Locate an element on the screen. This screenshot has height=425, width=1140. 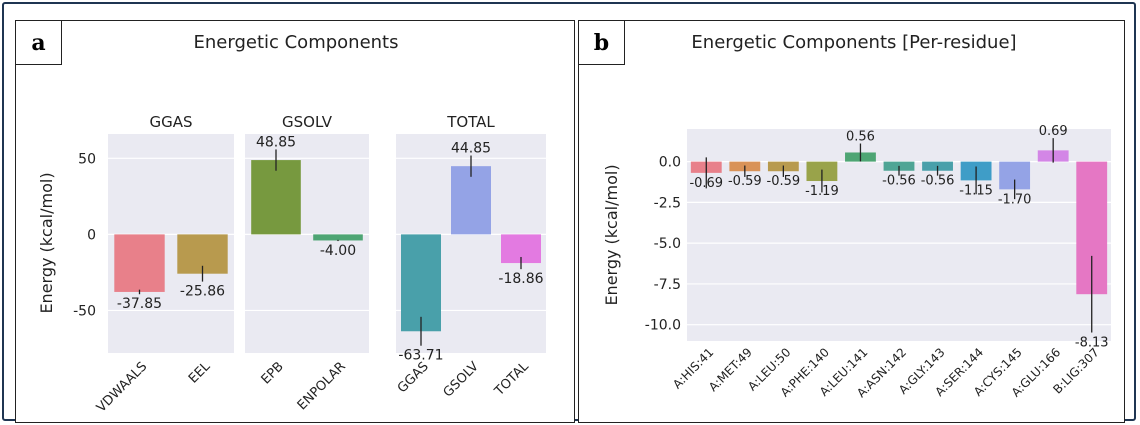
data-label: 0.56 is located at coordinates (860, 137).